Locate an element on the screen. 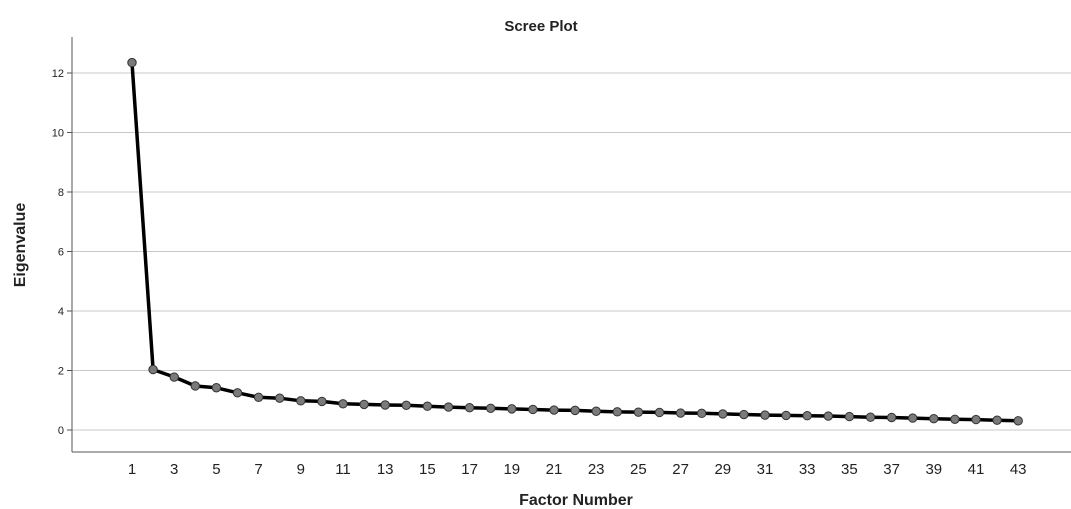 This screenshot has height=509, width=1071. x-tick-label: 21 is located at coordinates (554, 469).